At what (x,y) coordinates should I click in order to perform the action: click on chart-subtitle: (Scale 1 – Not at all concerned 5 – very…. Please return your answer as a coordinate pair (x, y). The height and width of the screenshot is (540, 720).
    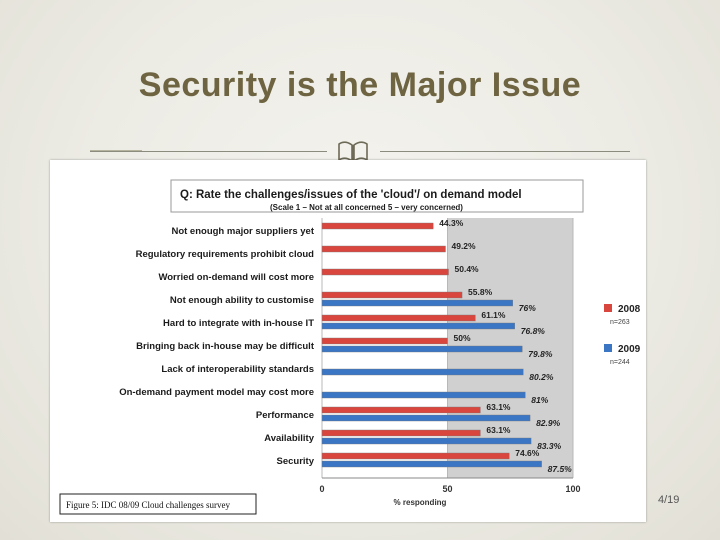
    Looking at the image, I should click on (366, 207).